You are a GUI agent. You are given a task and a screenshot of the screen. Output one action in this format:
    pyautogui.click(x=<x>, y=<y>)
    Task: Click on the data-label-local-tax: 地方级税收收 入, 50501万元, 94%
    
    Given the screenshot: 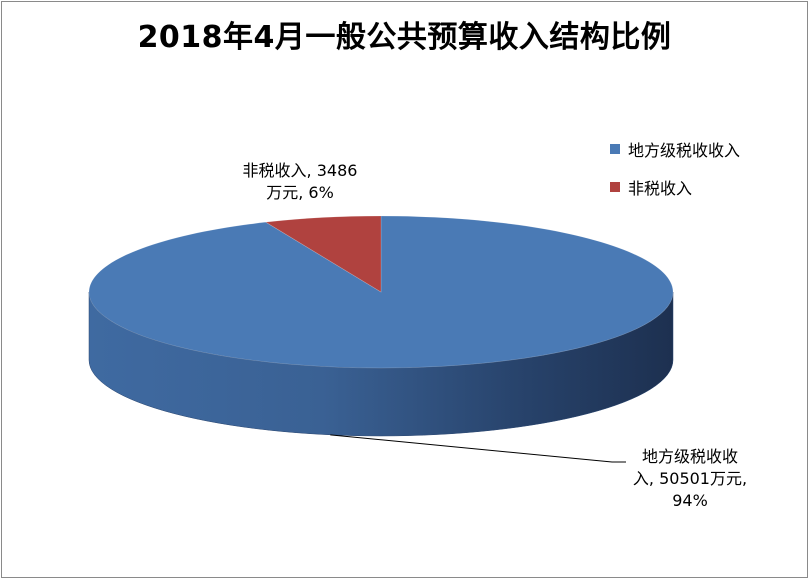 What is the action you would take?
    pyautogui.click(x=690, y=479)
    